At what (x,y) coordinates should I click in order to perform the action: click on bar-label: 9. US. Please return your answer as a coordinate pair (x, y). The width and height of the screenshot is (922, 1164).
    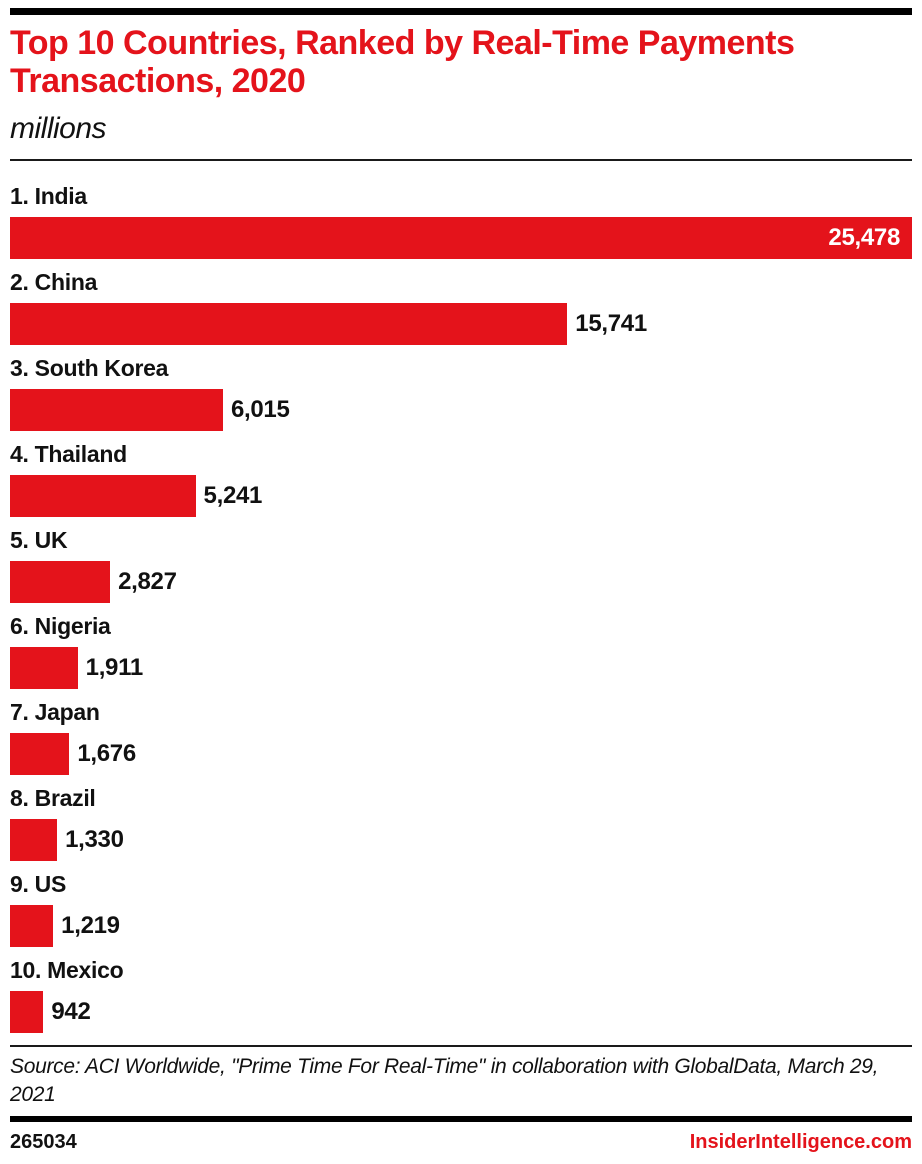
    Looking at the image, I should click on (38, 884).